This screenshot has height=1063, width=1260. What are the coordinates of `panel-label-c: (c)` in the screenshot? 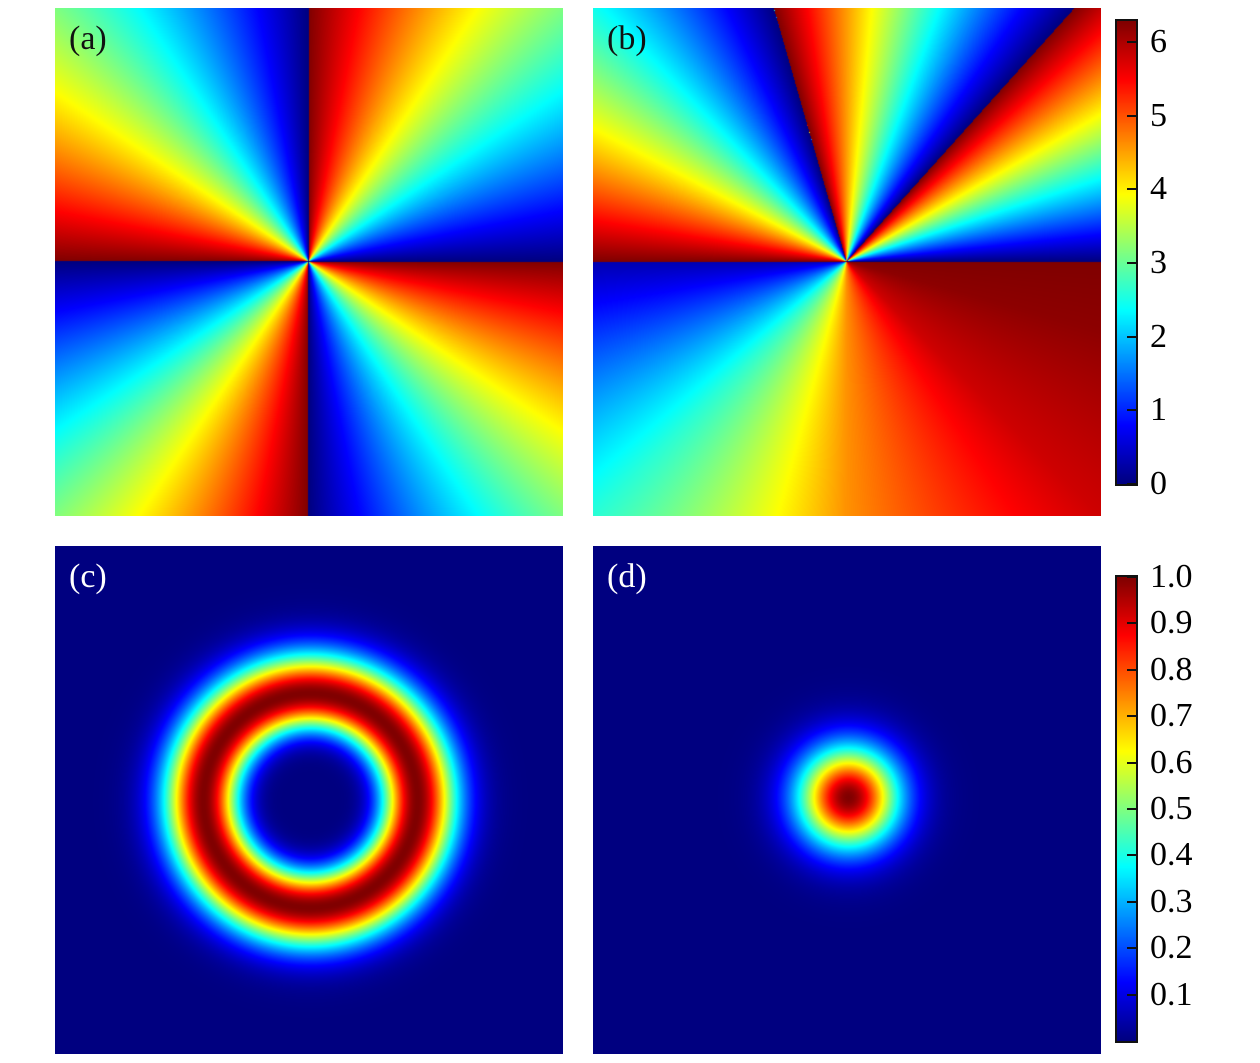 It's located at (88, 576).